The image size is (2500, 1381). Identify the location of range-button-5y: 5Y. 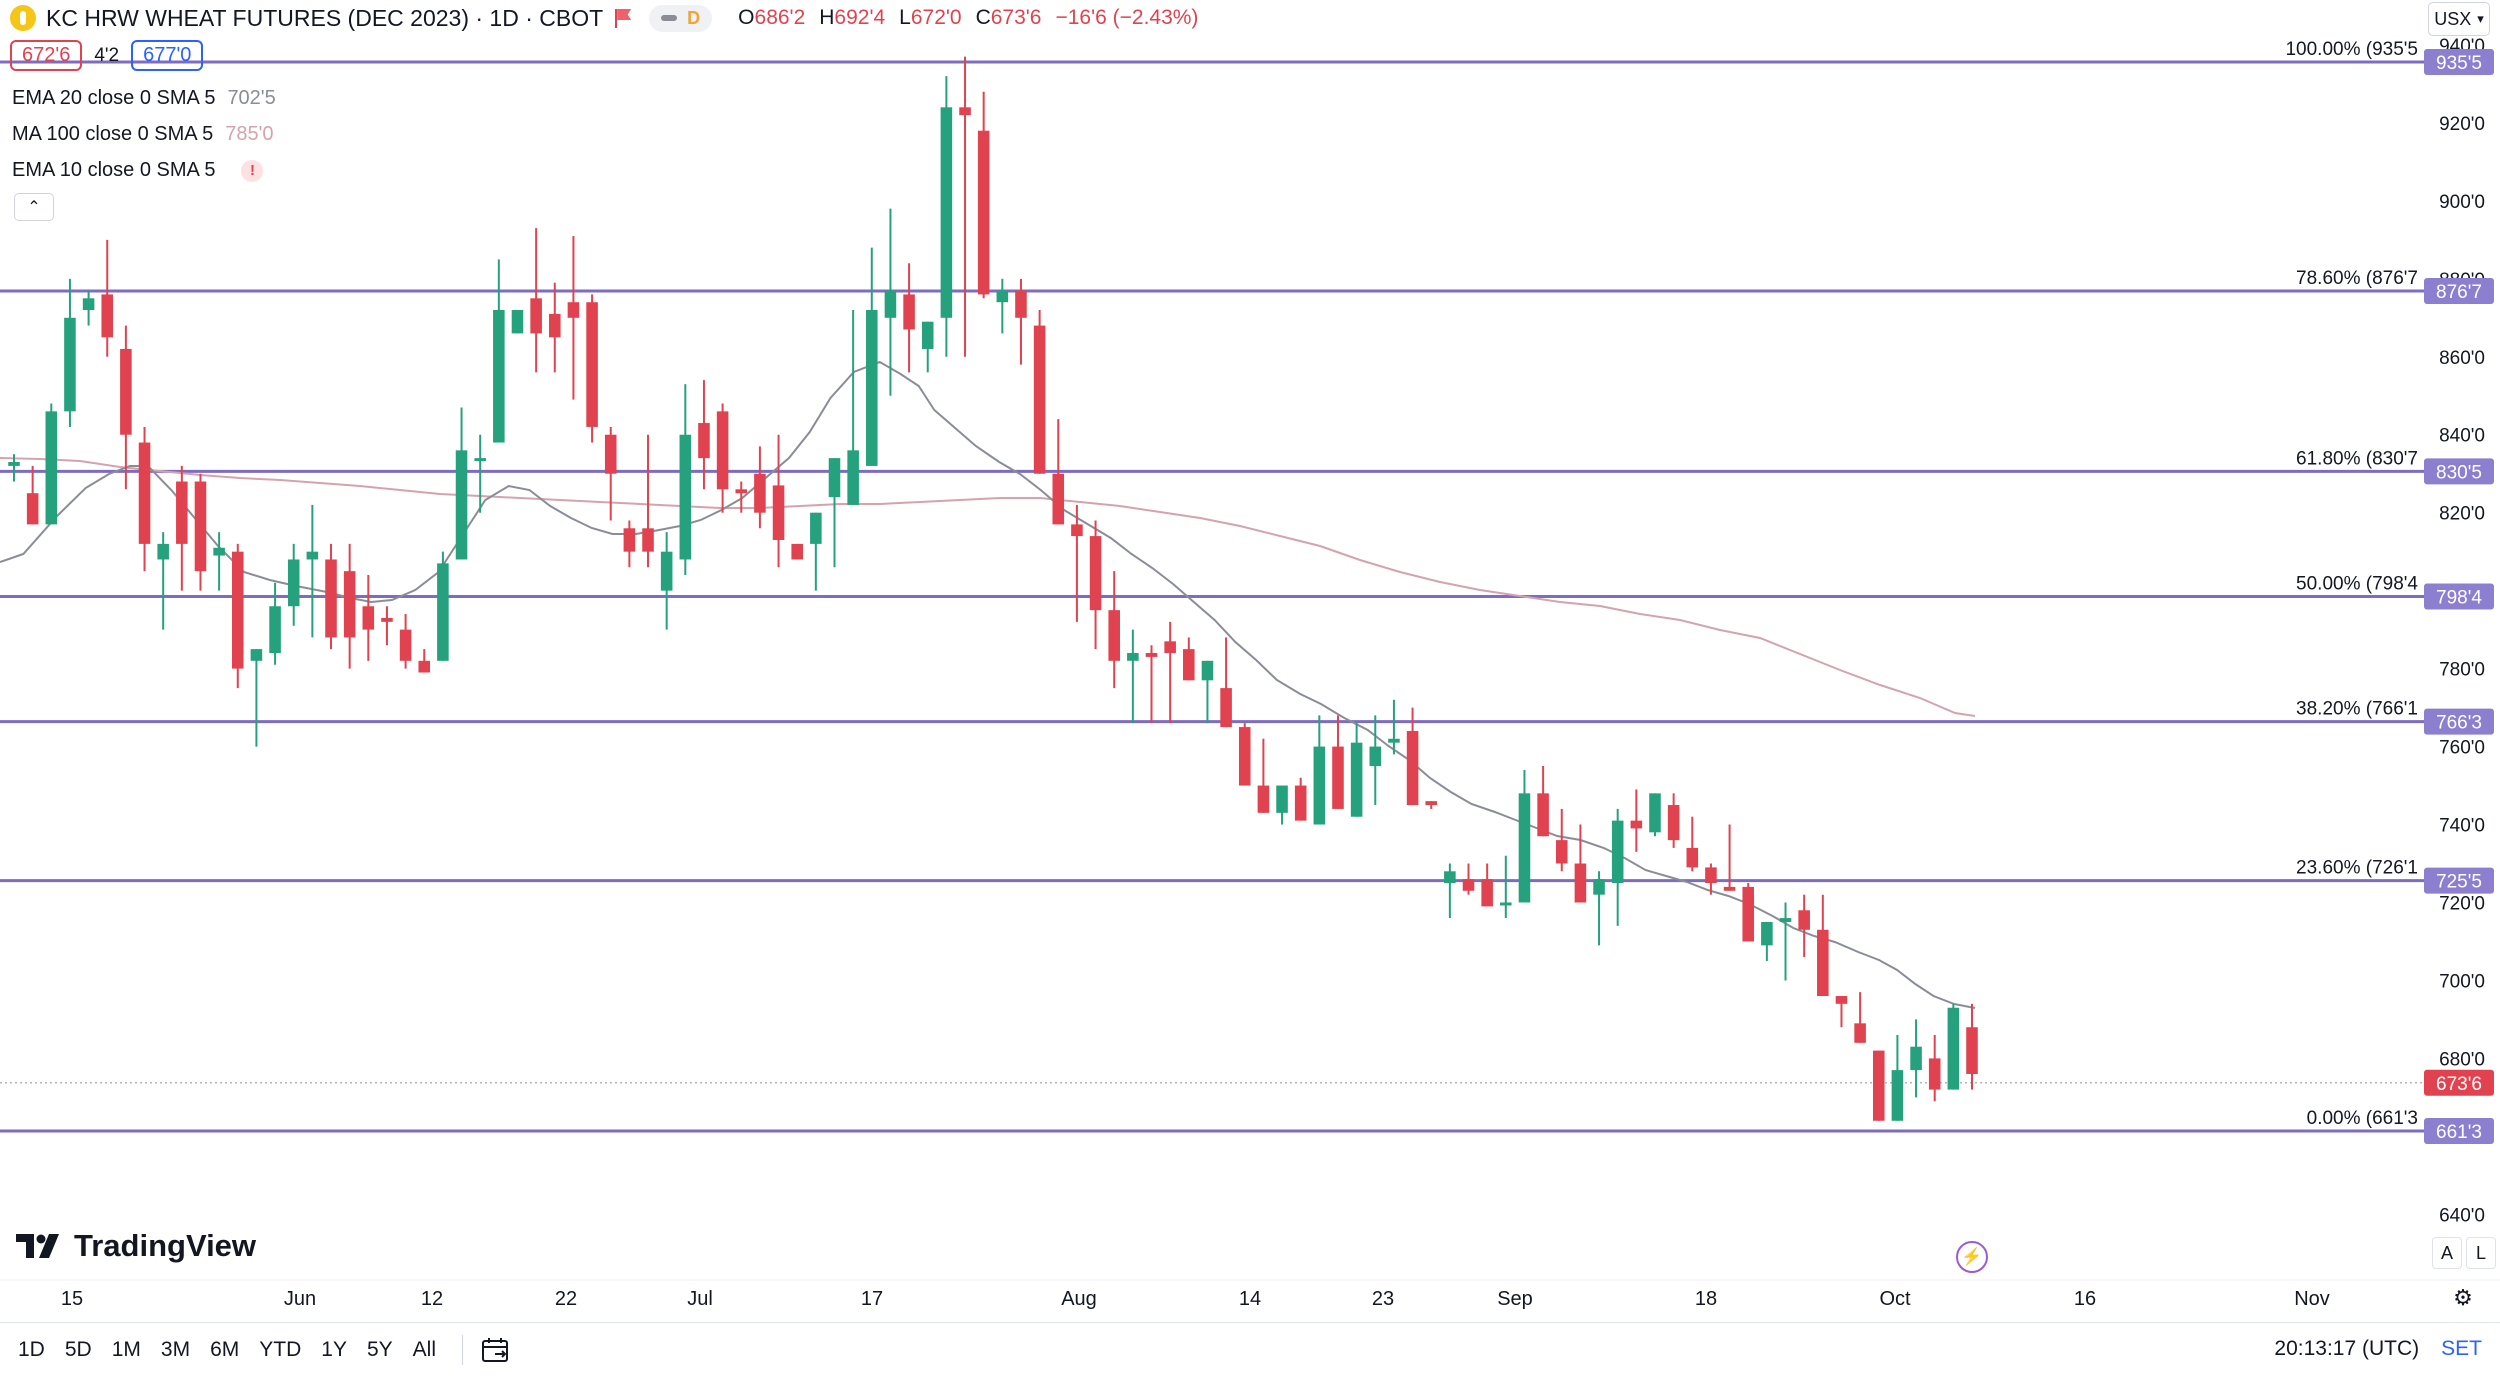
(379, 1349).